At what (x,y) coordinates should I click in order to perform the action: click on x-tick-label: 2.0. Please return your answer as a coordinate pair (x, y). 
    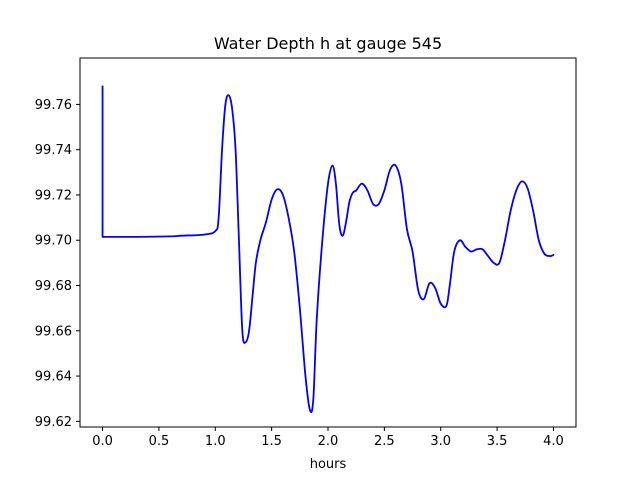
    Looking at the image, I should click on (328, 441).